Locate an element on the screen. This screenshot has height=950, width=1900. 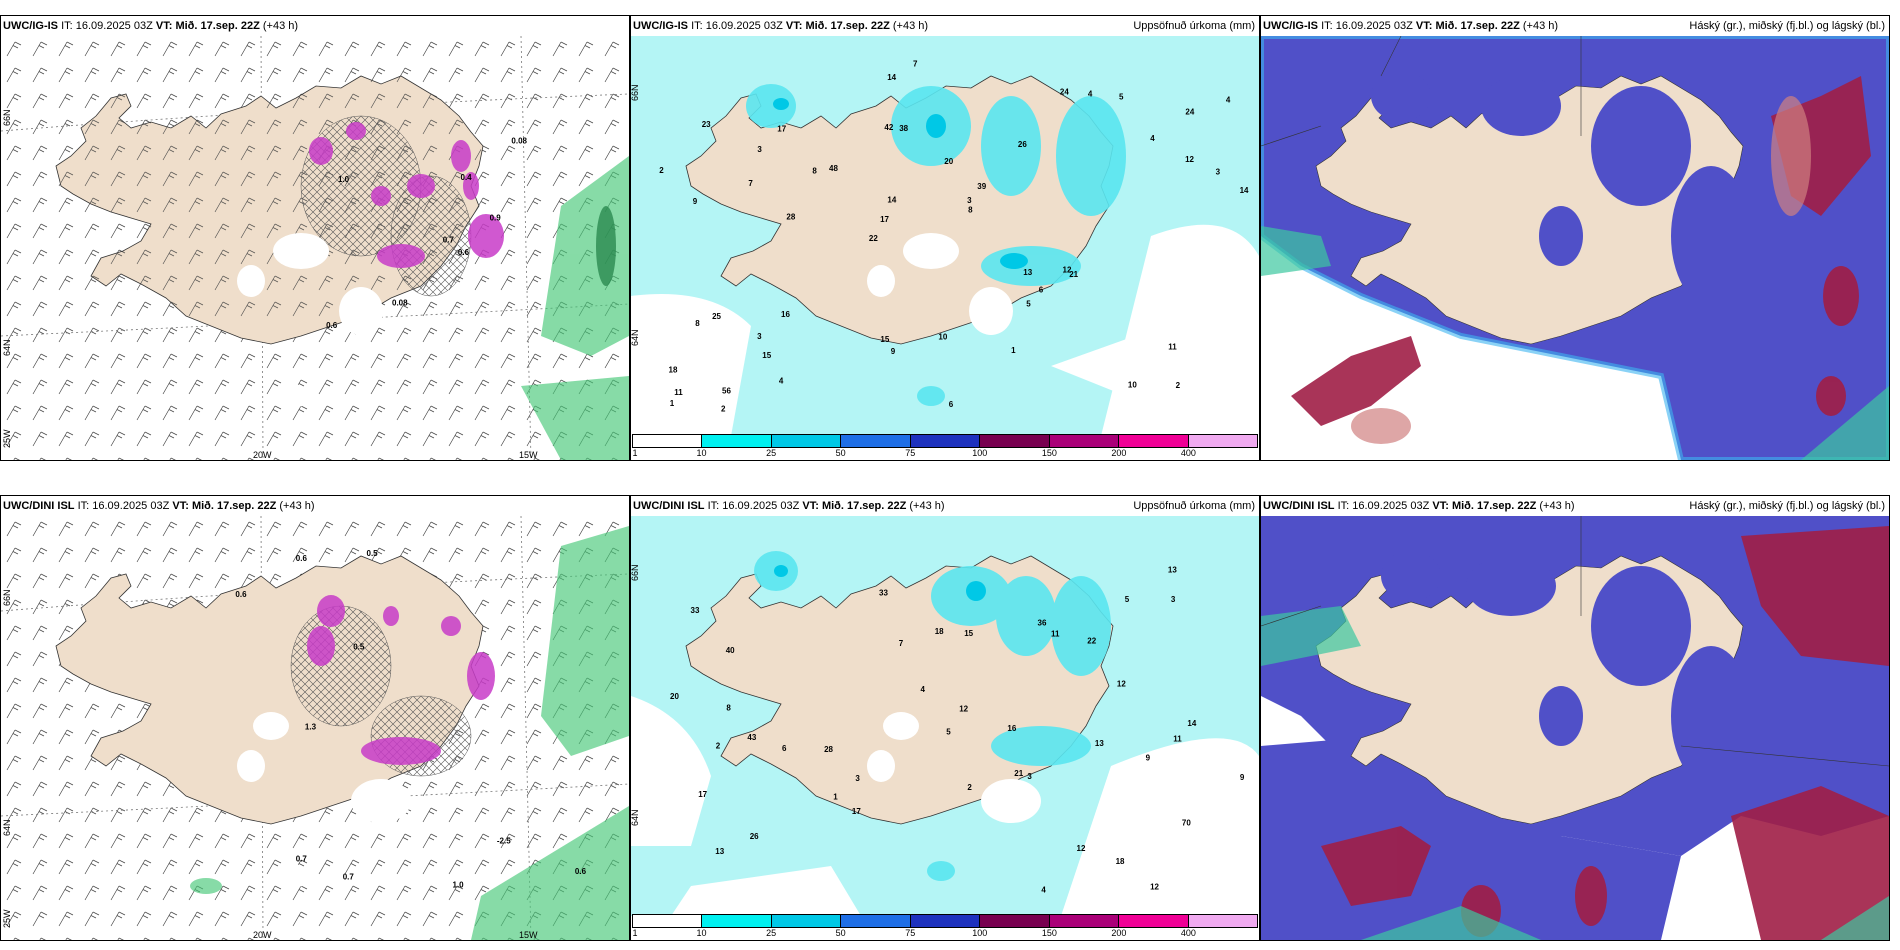
value-label: 18 is located at coordinates (1120, 861).